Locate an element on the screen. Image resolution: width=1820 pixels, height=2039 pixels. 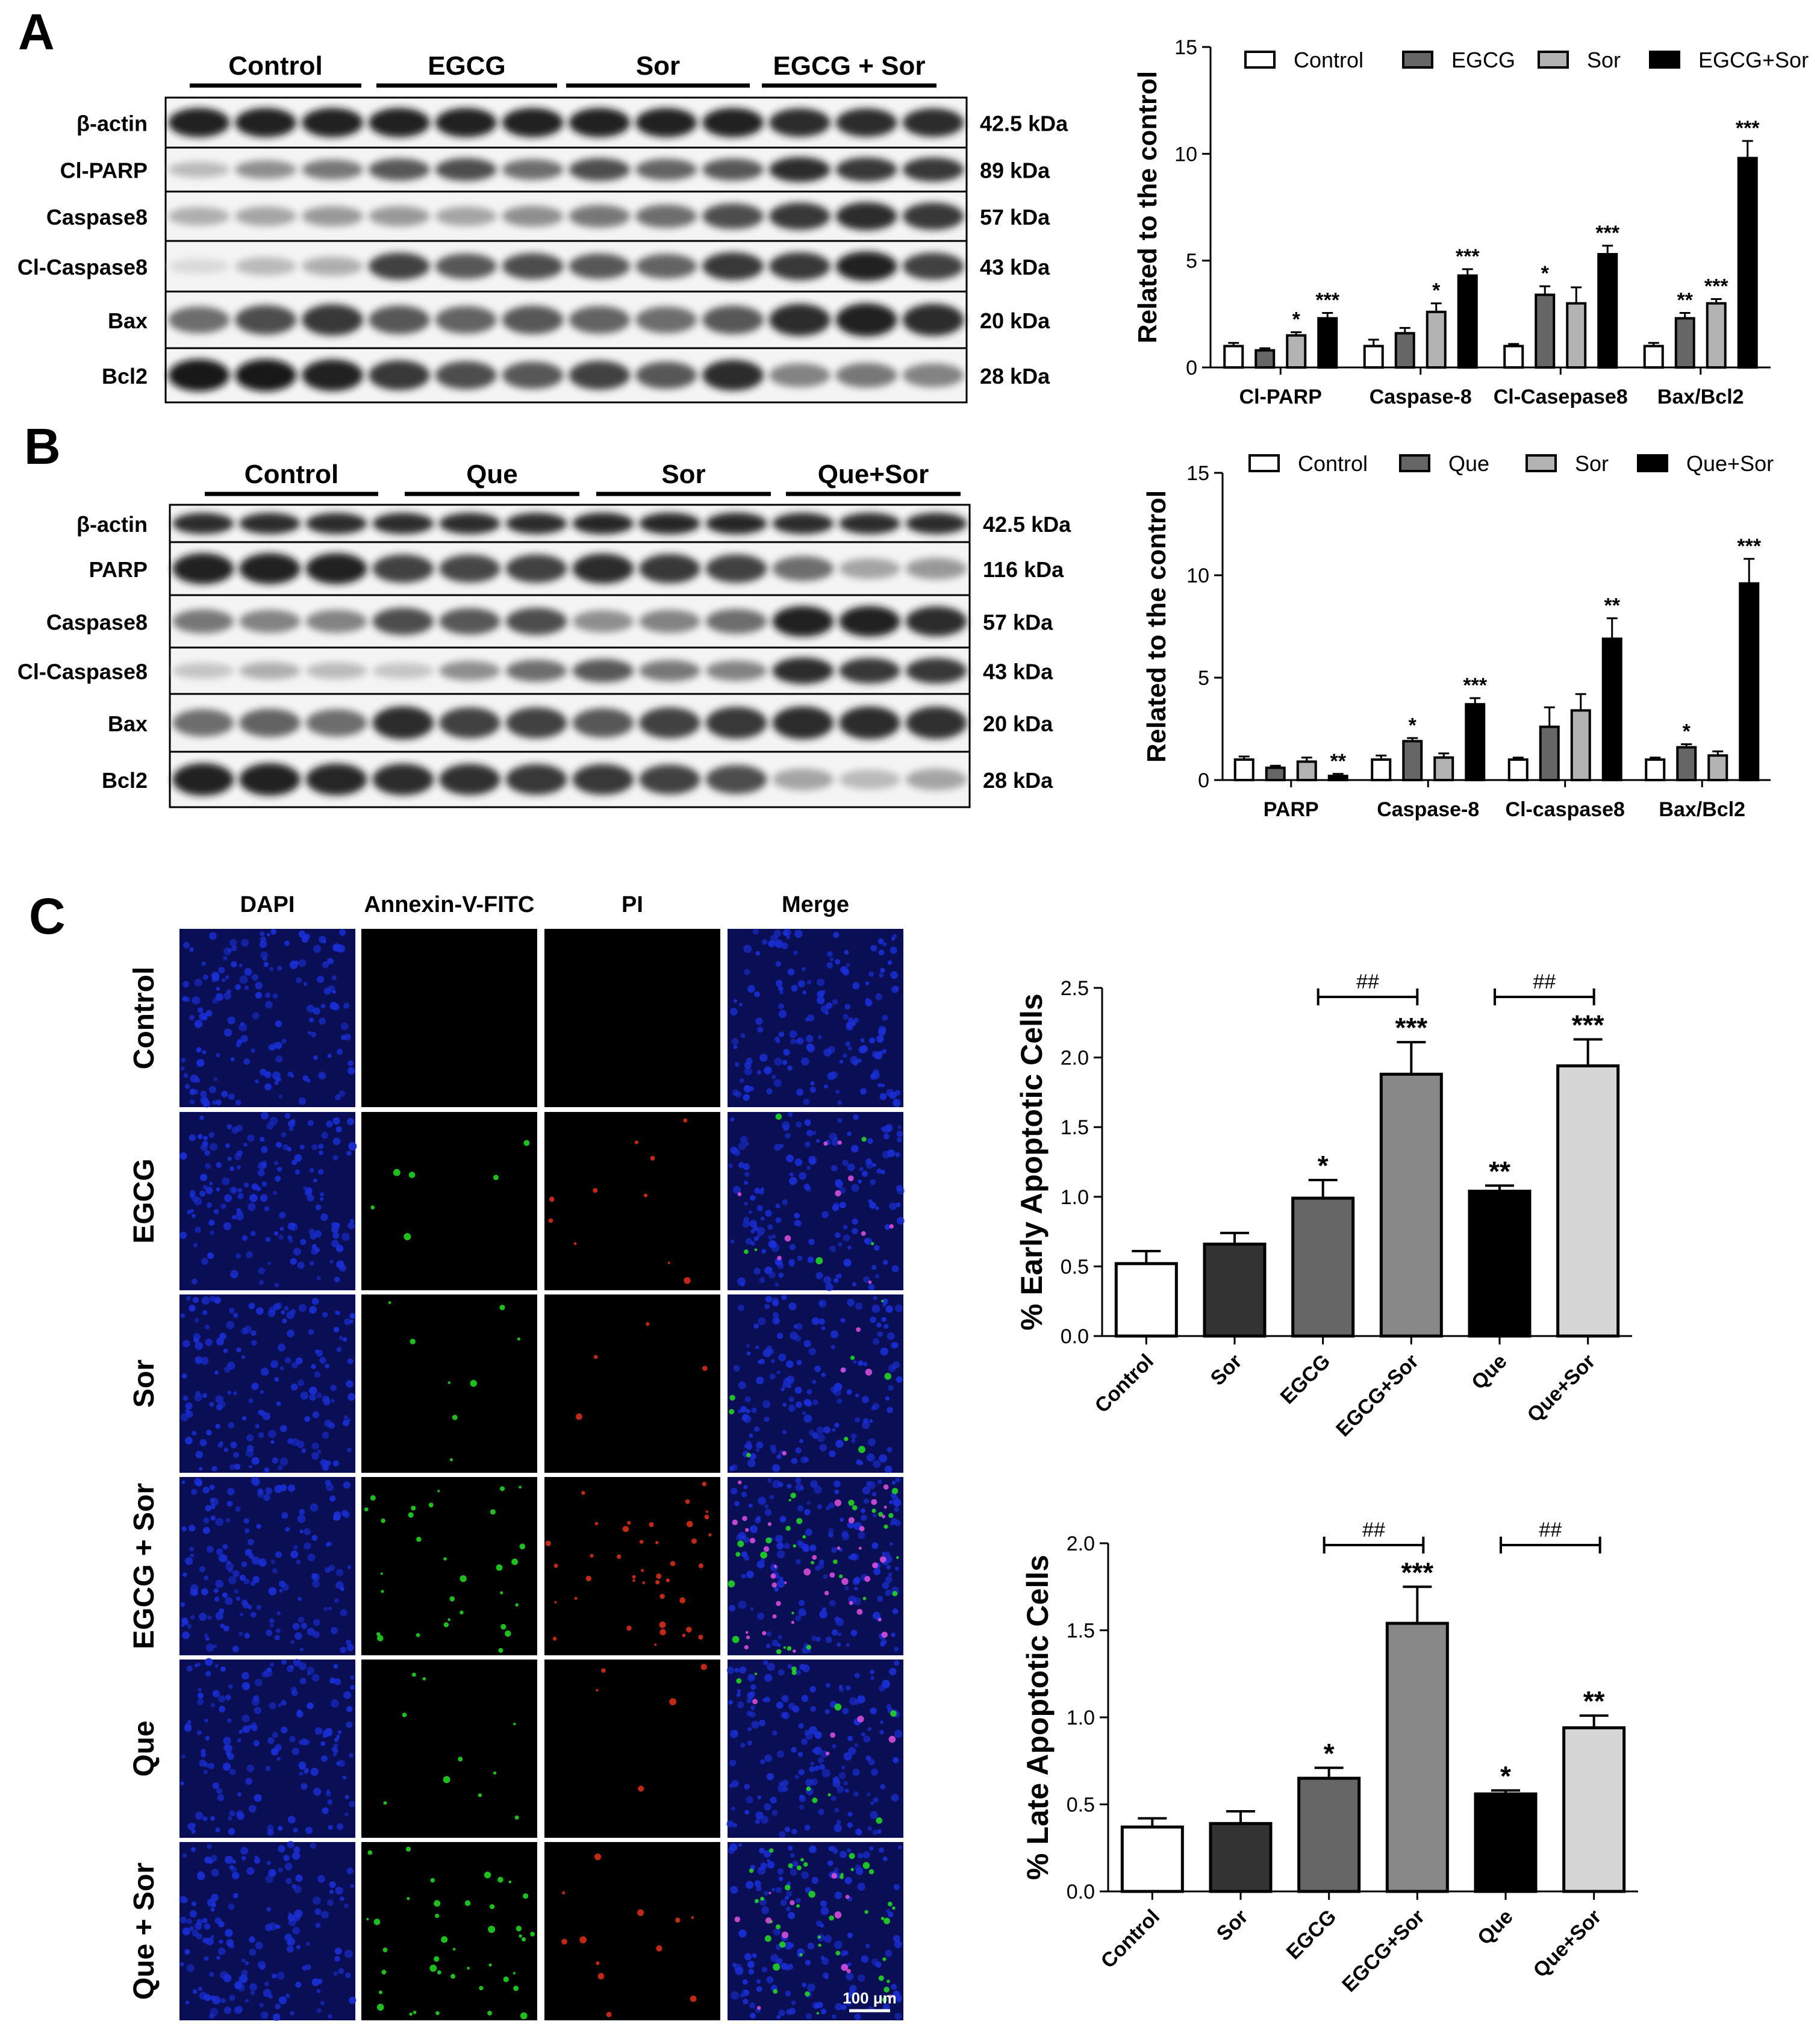
significance-mark: * is located at coordinates (1323, 1165).